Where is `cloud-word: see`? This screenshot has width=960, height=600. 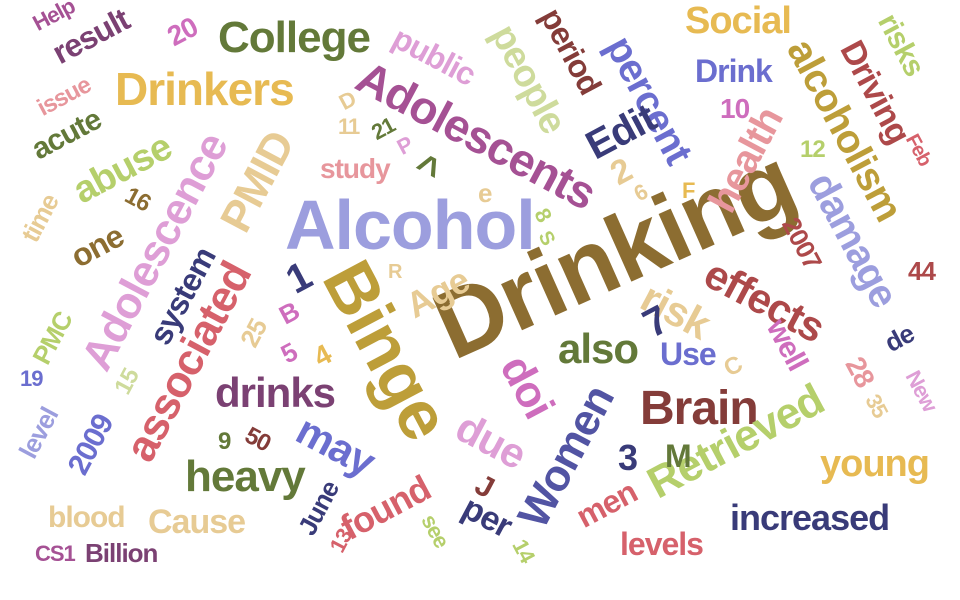 cloud-word: see is located at coordinates (435, 531).